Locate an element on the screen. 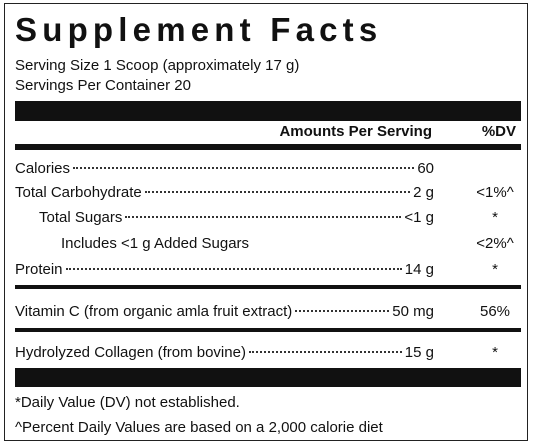 This screenshot has width=534, height=446. daily-value: <1%^ is located at coordinates (495, 192).